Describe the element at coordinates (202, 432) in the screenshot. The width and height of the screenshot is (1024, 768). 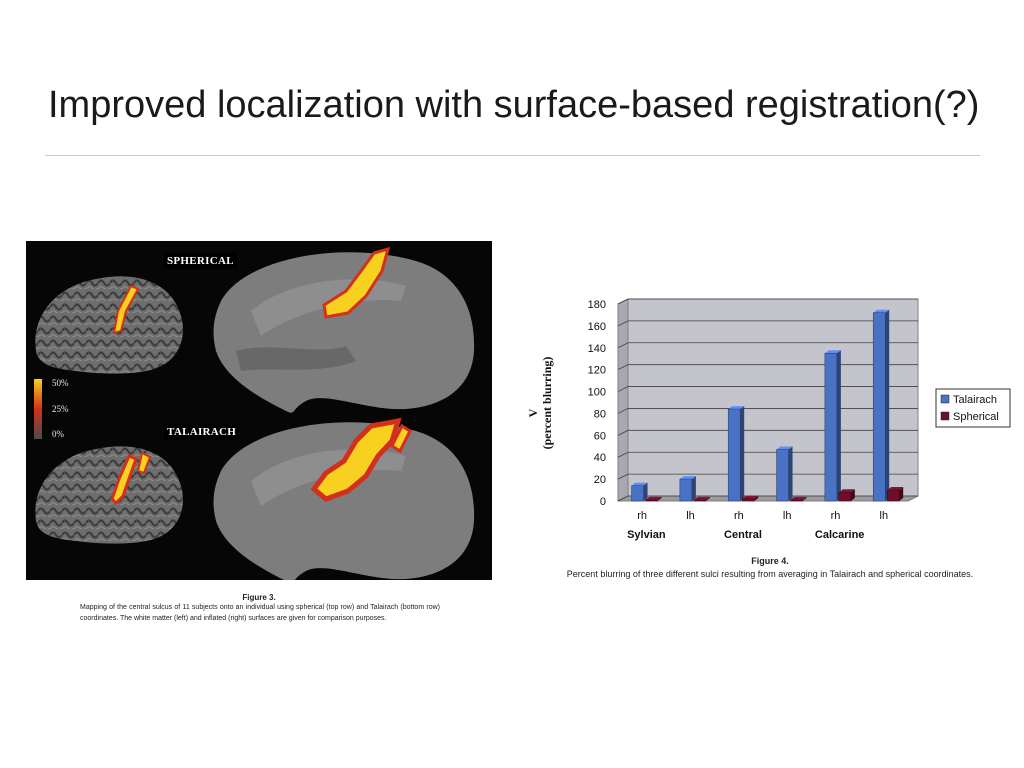
I see `label-talairach: TALAIRACH` at that location.